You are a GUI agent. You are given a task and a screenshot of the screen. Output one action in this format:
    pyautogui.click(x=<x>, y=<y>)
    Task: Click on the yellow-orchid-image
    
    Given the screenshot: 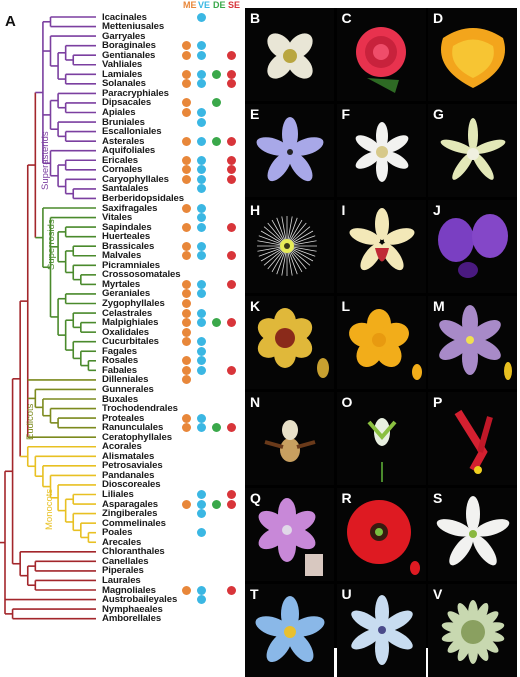 What is the action you would take?
    pyautogui.click(x=381, y=239)
    